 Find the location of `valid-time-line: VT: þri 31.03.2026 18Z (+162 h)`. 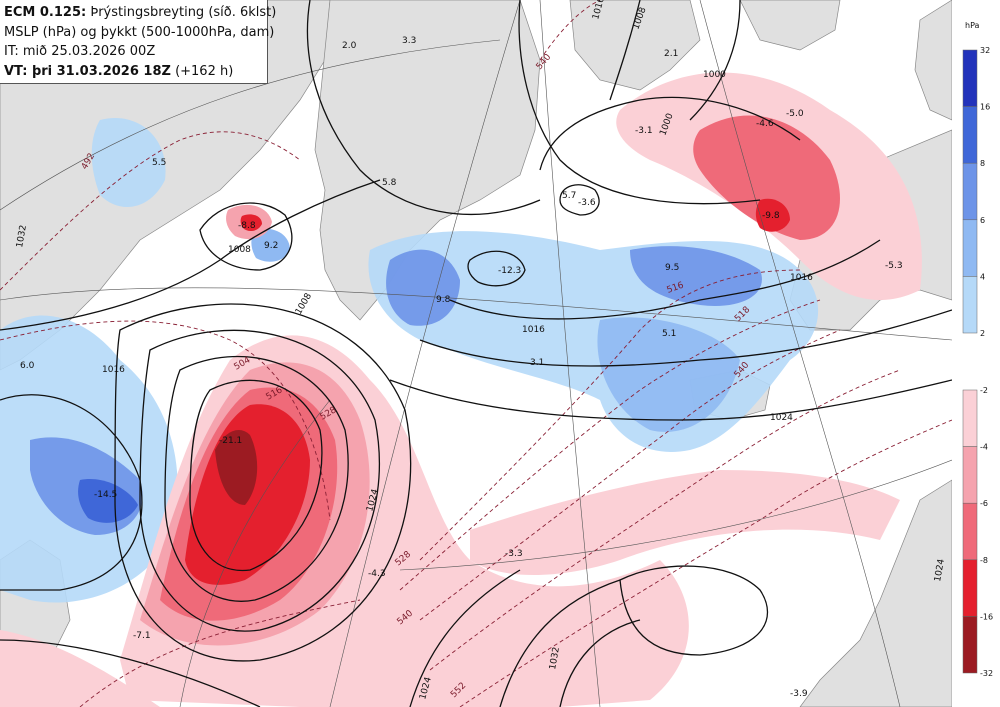

valid-time-line: VT: þri 31.03.2026 18Z (+162 h) is located at coordinates (133, 72).